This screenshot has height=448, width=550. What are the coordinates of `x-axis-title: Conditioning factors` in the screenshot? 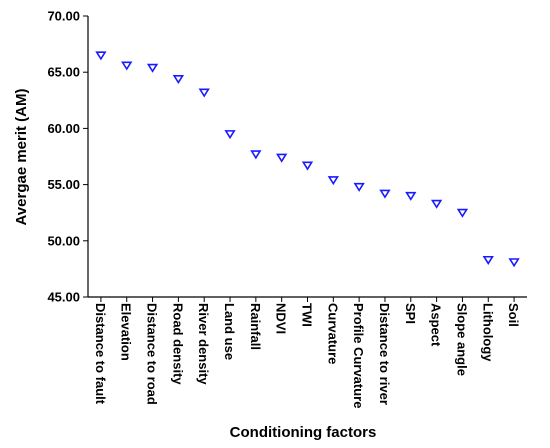 It's located at (303, 432).